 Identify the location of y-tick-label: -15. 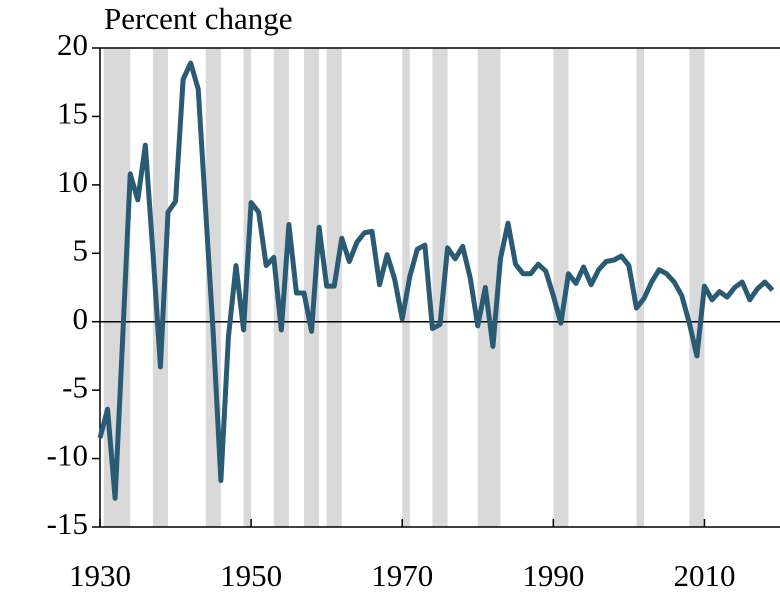
(67, 523).